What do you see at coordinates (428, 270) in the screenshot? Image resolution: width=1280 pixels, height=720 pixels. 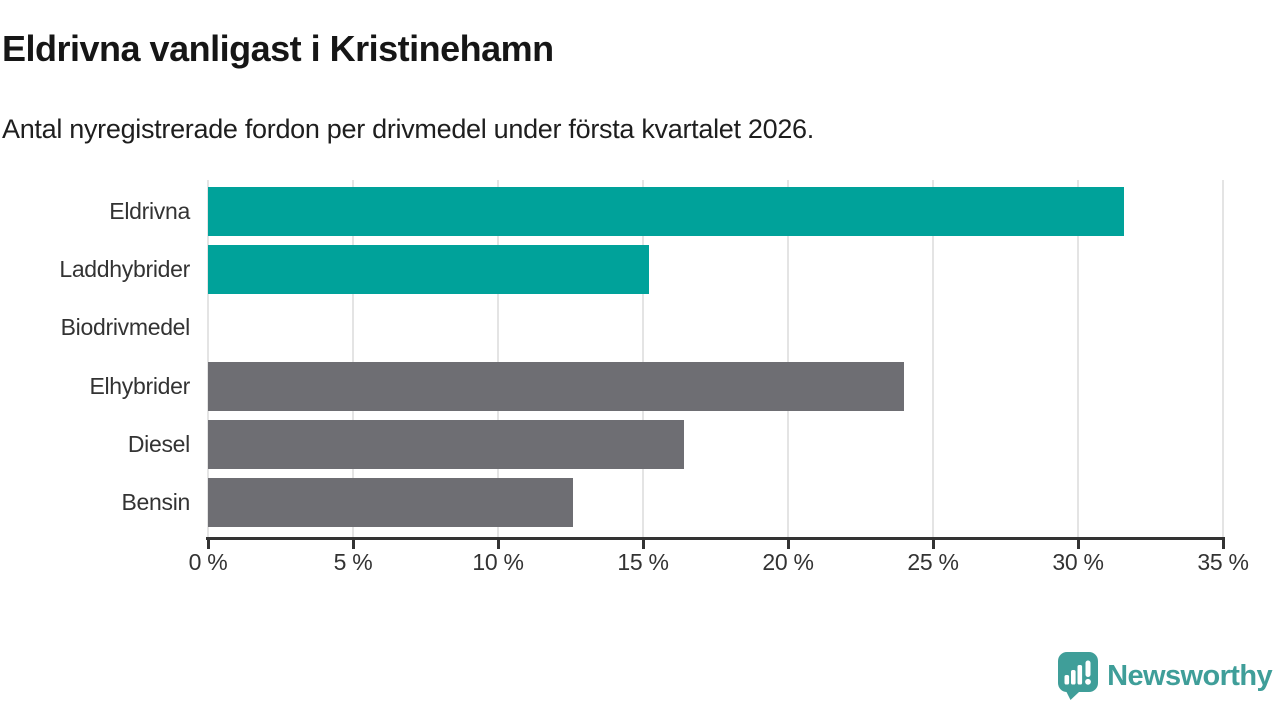 I see `bar-laddhybrider` at bounding box center [428, 270].